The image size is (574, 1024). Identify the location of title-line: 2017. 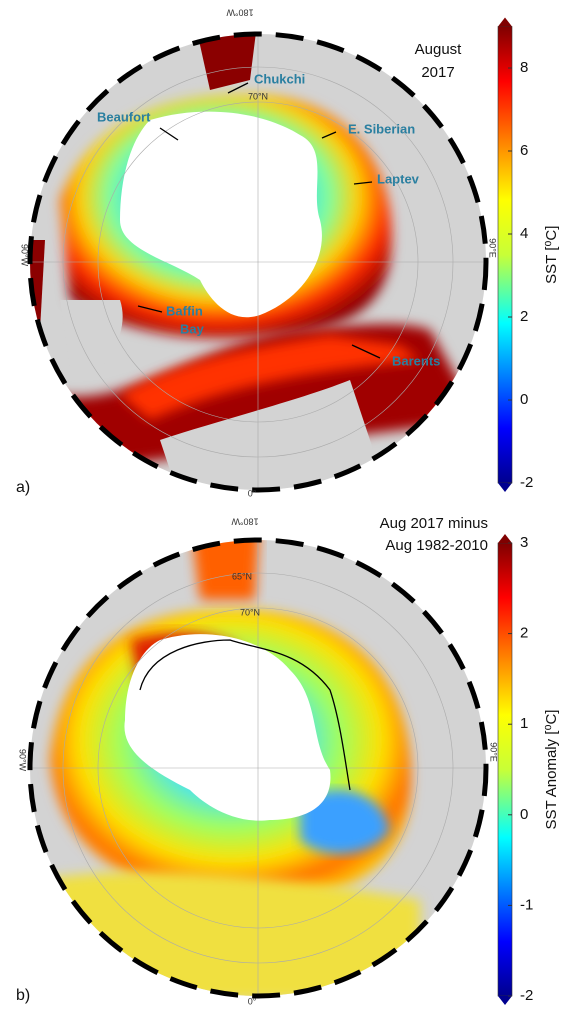
(437, 72).